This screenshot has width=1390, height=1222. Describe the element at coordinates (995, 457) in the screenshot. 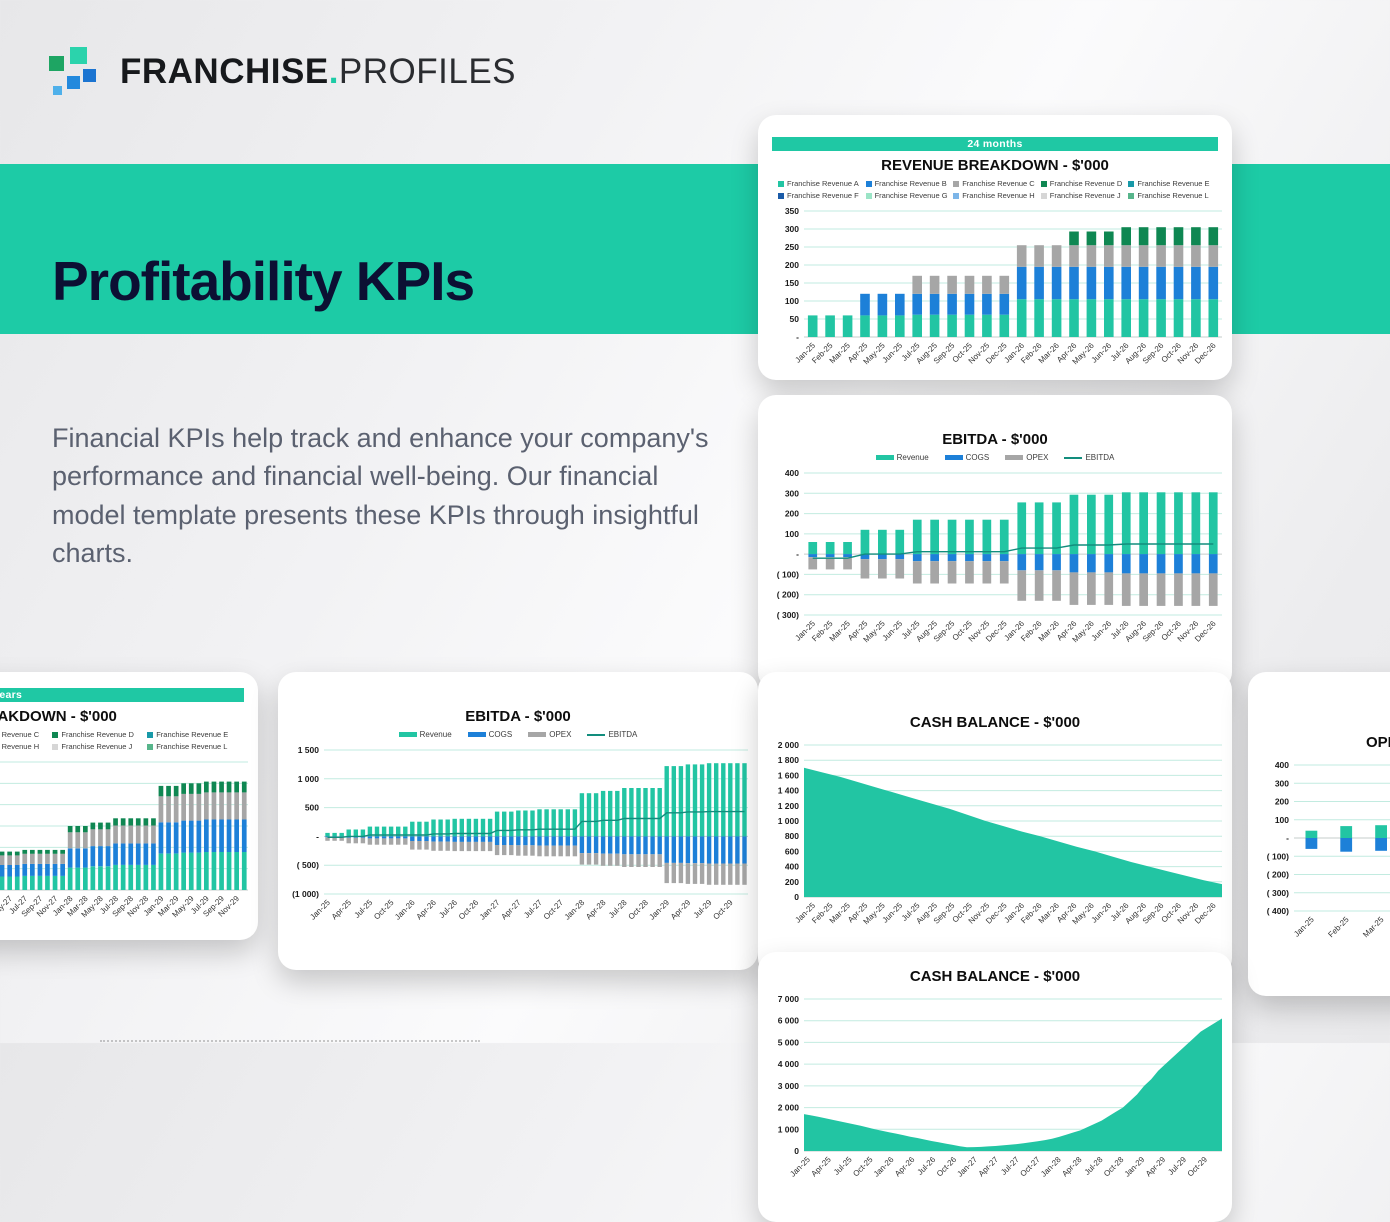

I see `chart-legend: Revenue COGS OPEX EBITDA` at that location.